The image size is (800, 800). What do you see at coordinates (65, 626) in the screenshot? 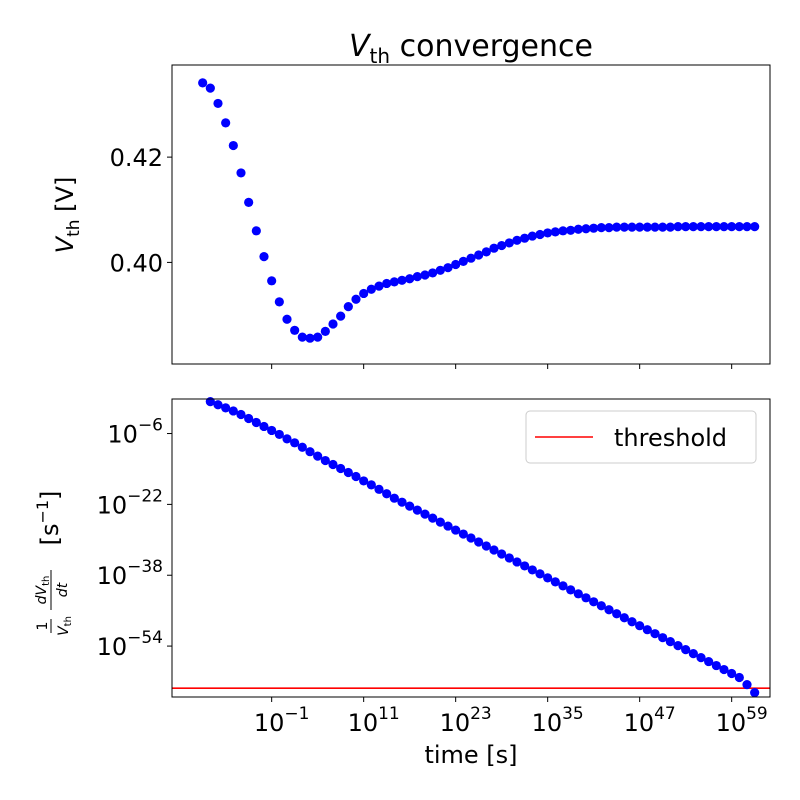
I see `bottom-y-label-den: Vth` at bounding box center [65, 626].